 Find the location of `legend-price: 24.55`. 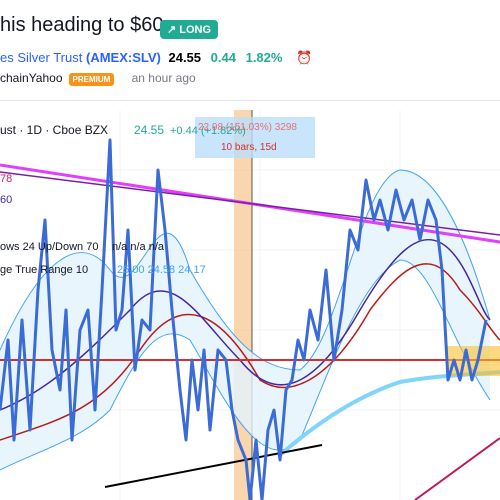

legend-price: 24.55 is located at coordinates (149, 130).